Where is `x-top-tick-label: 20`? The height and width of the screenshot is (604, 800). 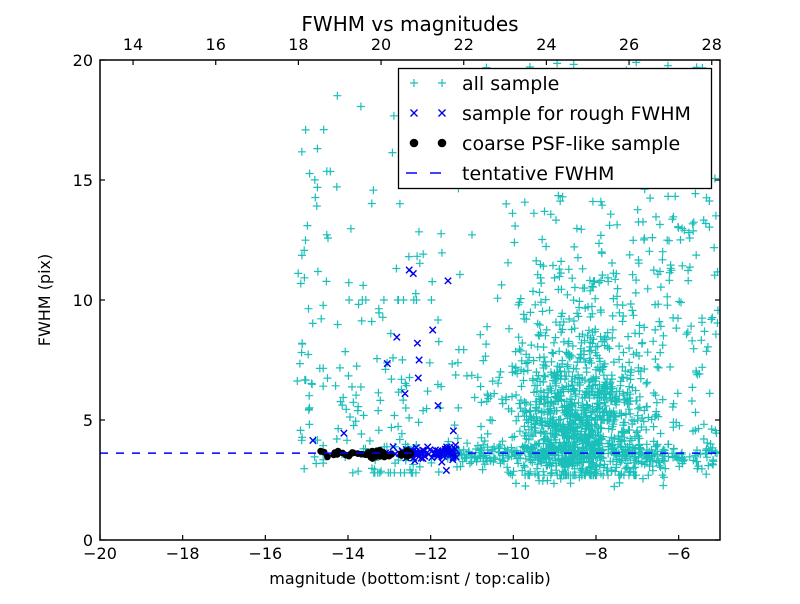
x-top-tick-label: 20 is located at coordinates (381, 44).